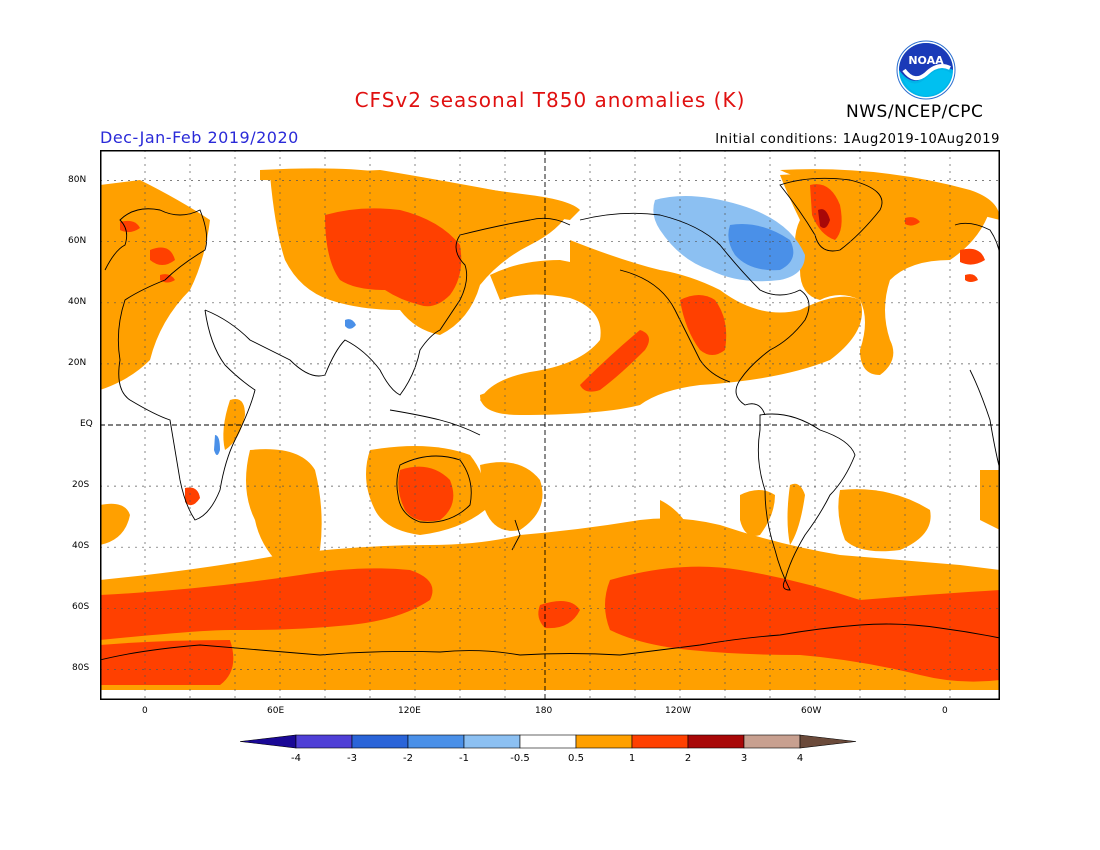 The width and height of the screenshot is (1100, 850). I want to click on lon-label: 120W, so click(678, 711).